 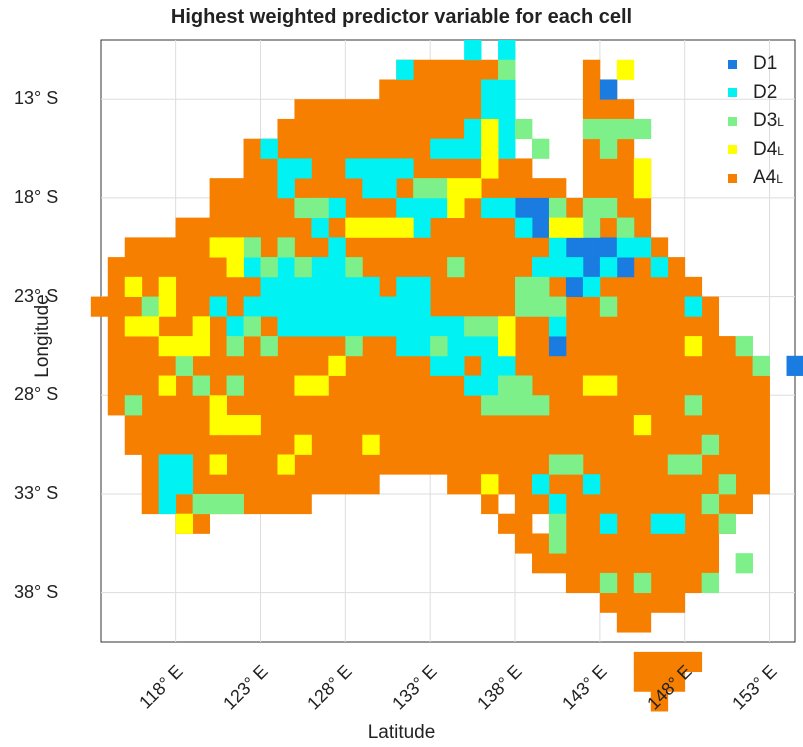 What do you see at coordinates (768, 149) in the screenshot?
I see `legend-label: D4L` at bounding box center [768, 149].